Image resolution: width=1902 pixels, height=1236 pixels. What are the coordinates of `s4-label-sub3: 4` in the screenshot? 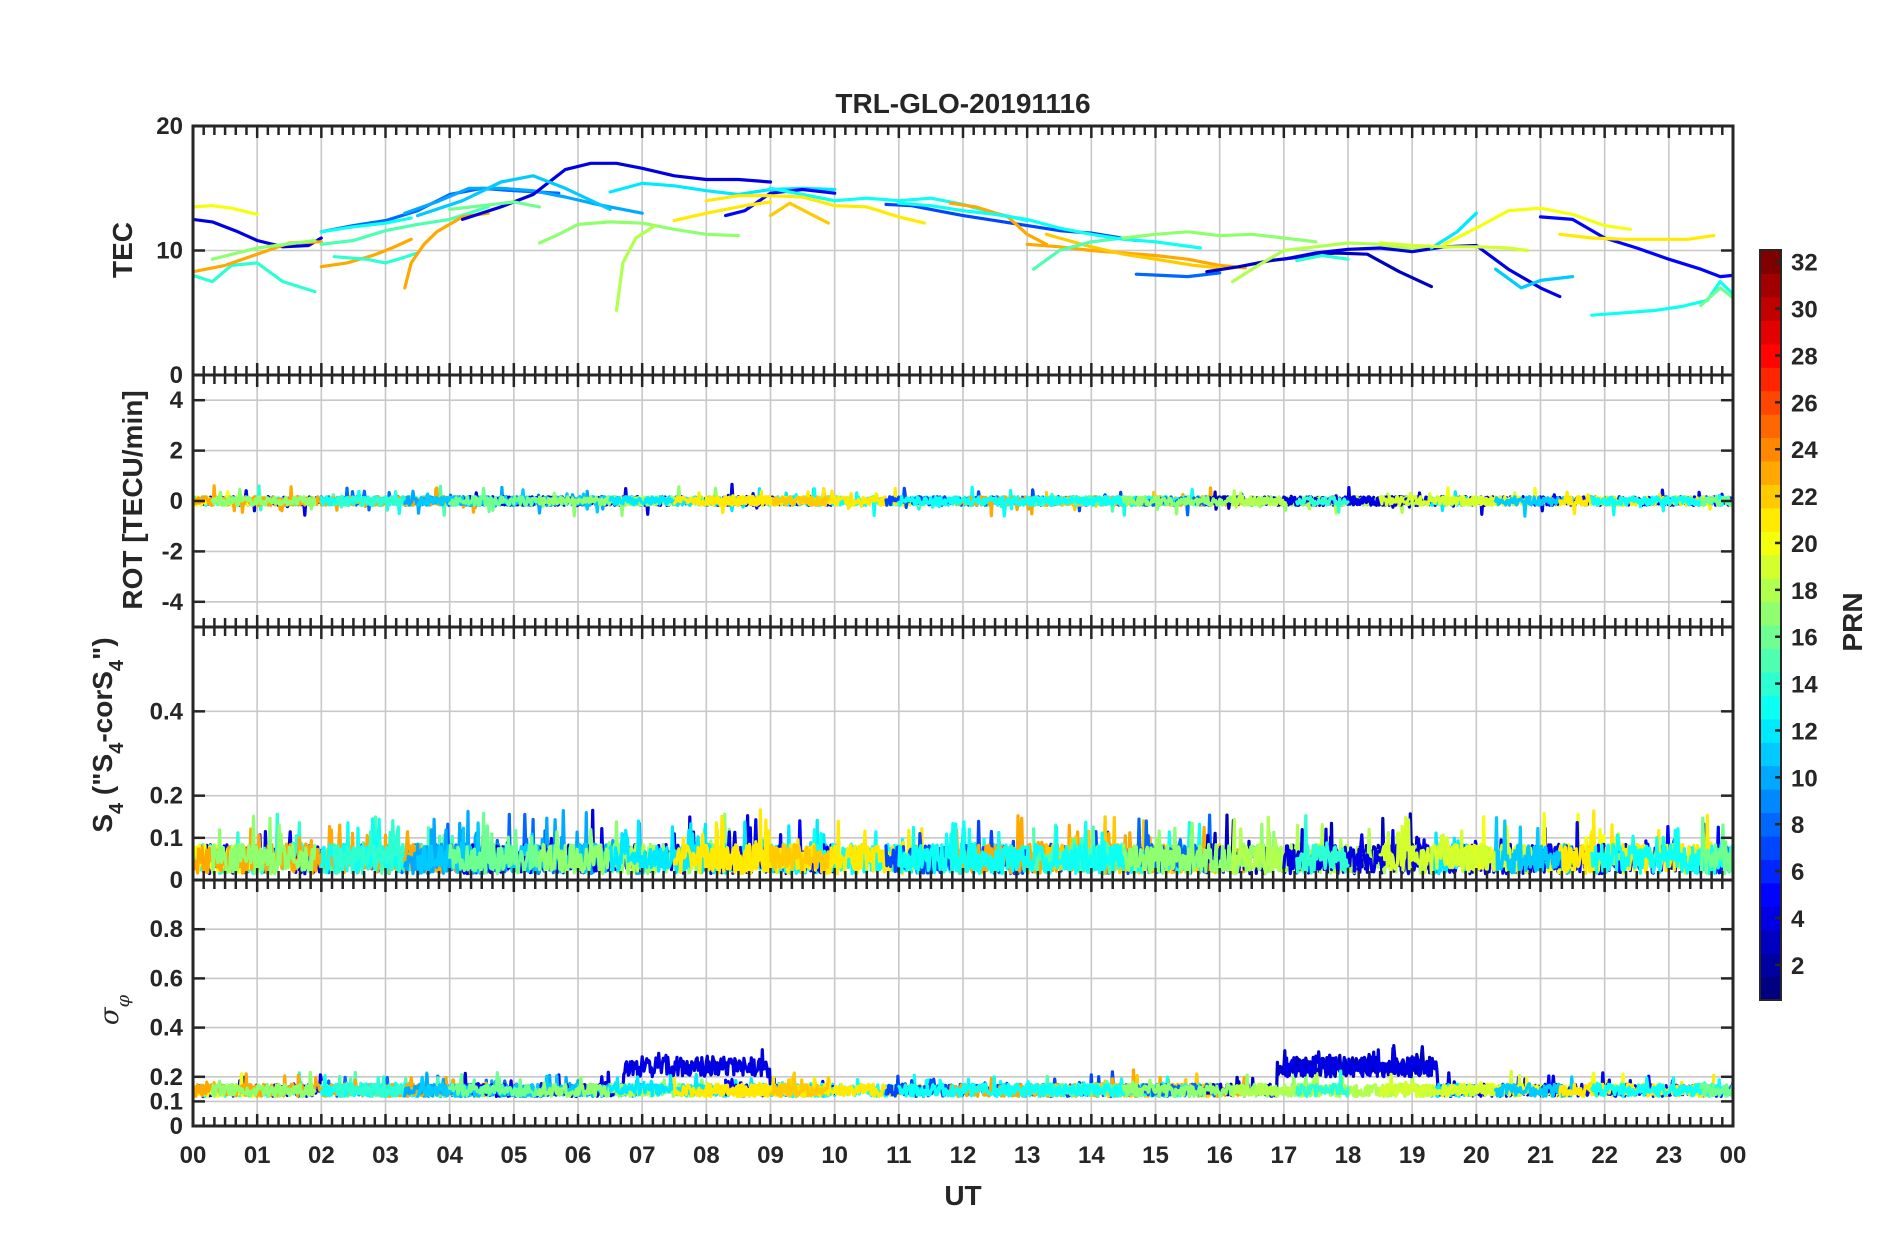 It's located at (117, 665).